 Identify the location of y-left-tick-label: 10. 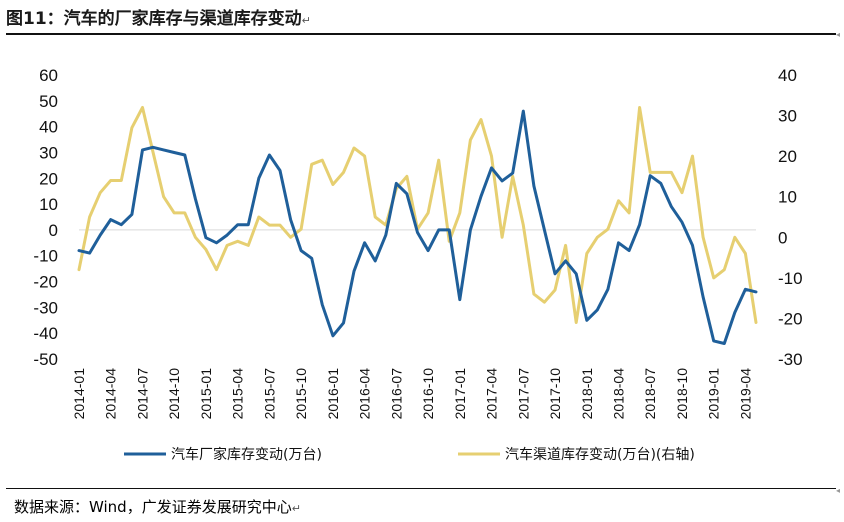
(48, 204).